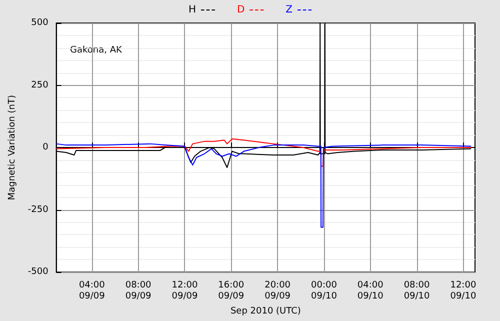 This screenshot has height=321, width=500. I want to click on legend-label: H, so click(192, 10).